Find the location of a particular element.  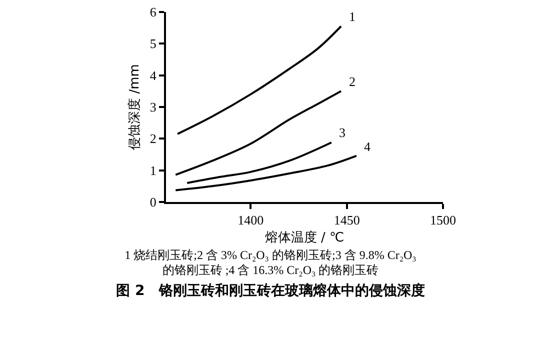

y-tick-label: 6 is located at coordinates (153, 12).